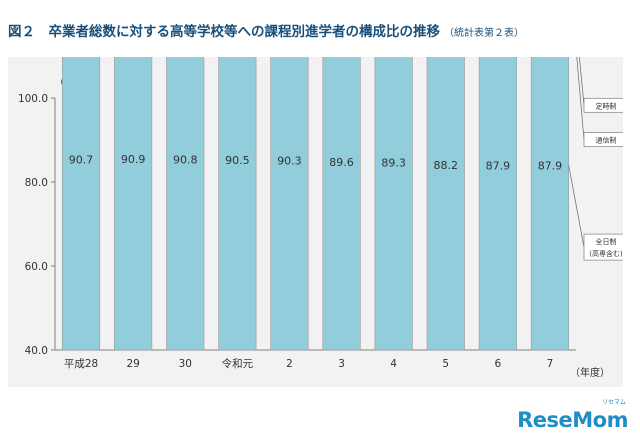 The image size is (640, 440). Describe the element at coordinates (133, 159) in the screenshot. I see `bar-value-label: 90.9` at that location.